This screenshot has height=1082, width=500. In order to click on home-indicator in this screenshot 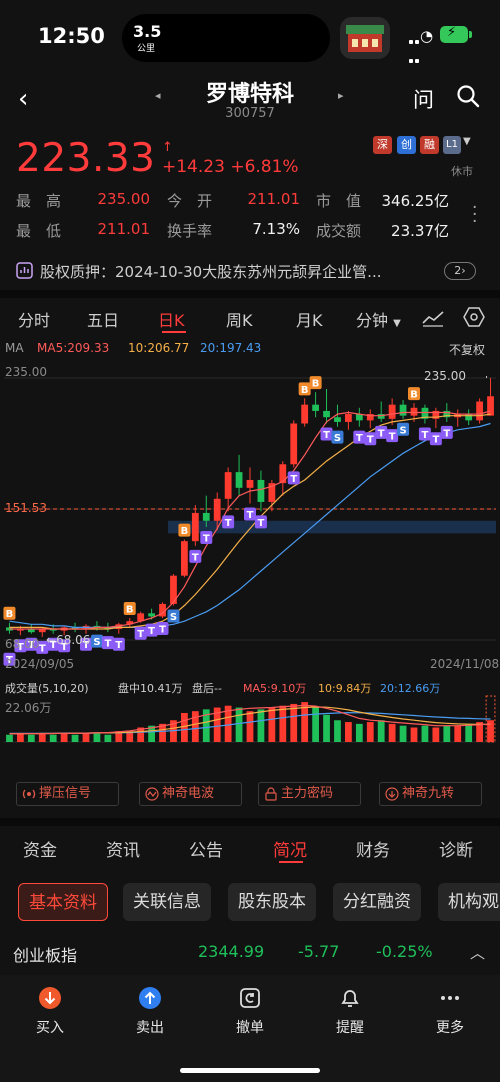, I will do `click(250, 1070)`.